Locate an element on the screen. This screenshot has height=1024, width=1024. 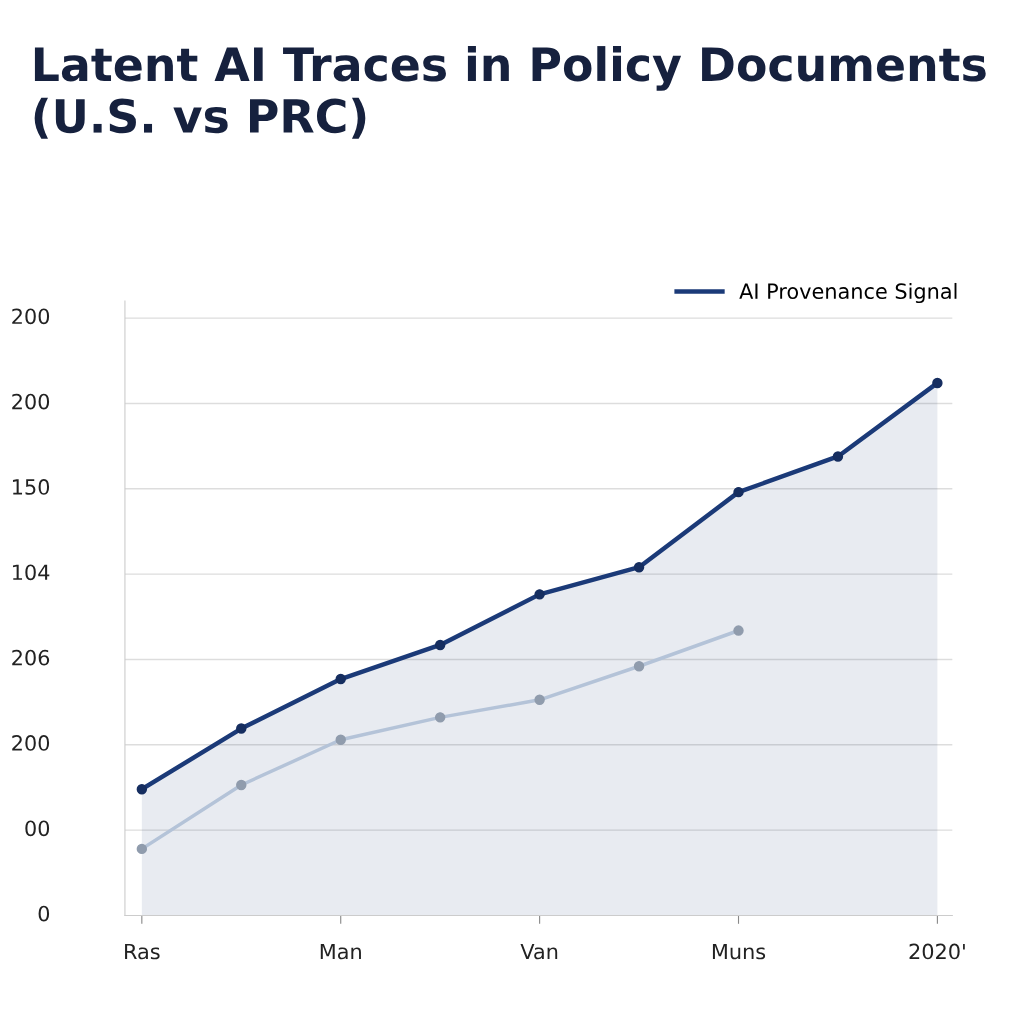
legend-label: AI Provenance Signal is located at coordinates (848, 293).